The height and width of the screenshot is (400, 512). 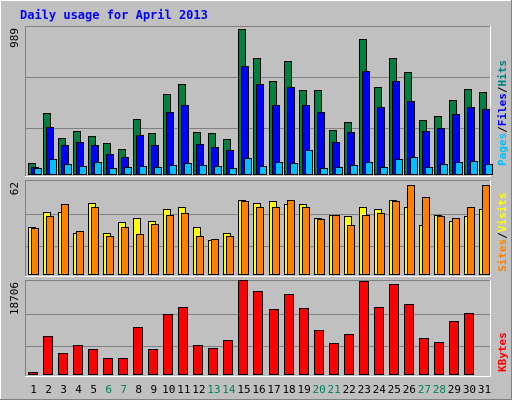 I want to click on legend-entry: KBytes, so click(x=502, y=352).